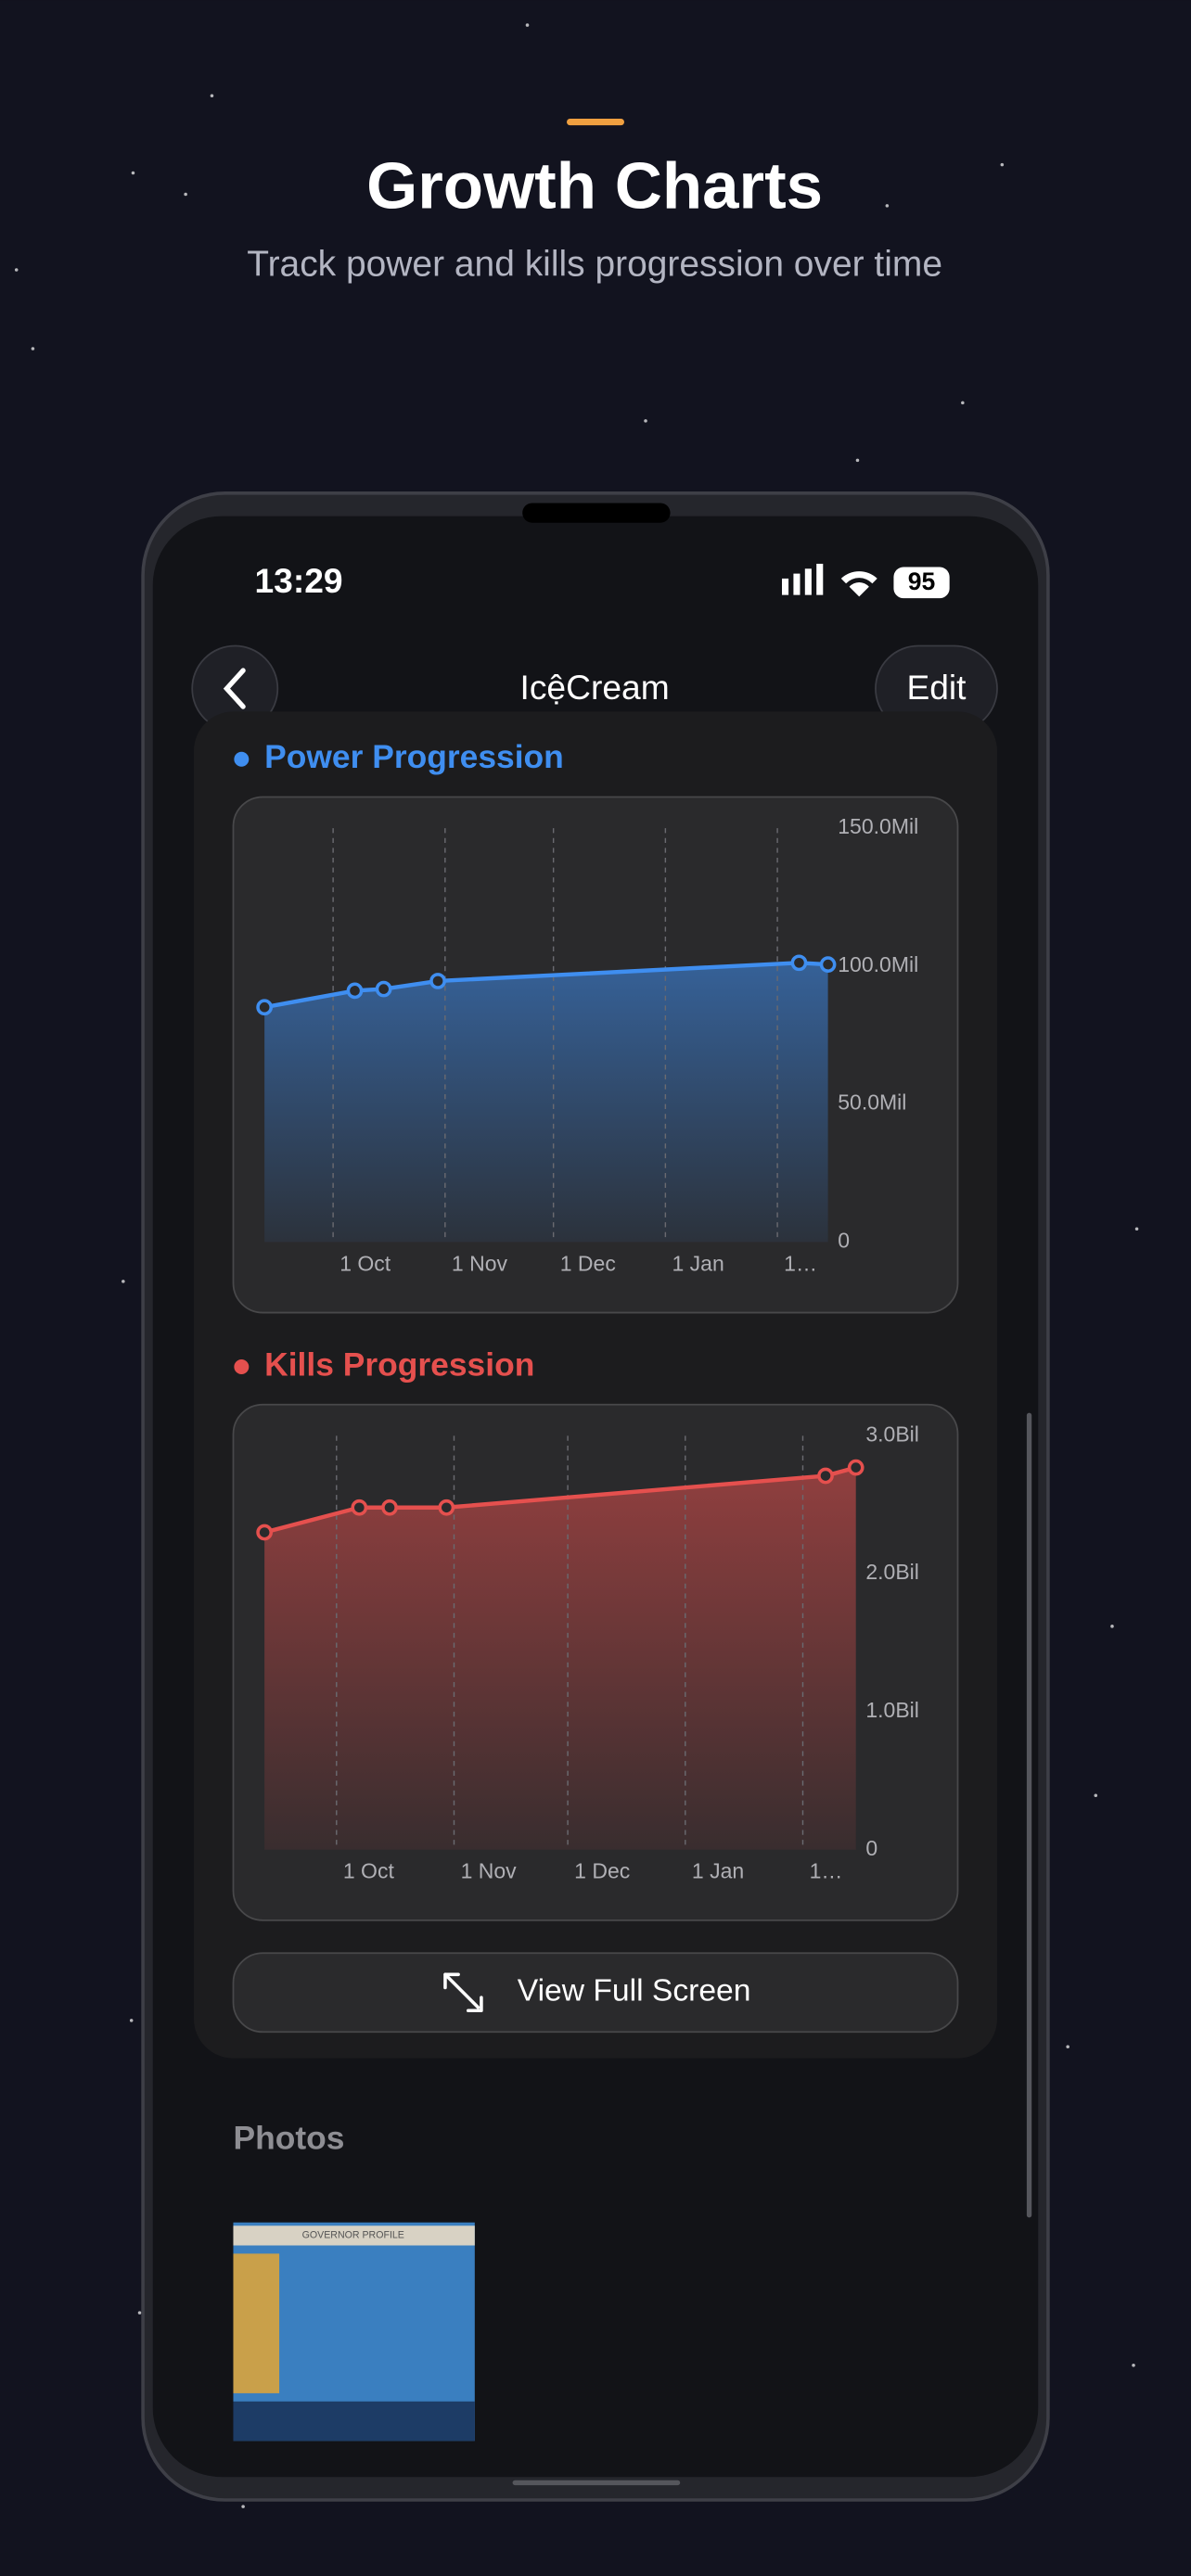  Describe the element at coordinates (866, 581) in the screenshot. I see `status-icons` at that location.